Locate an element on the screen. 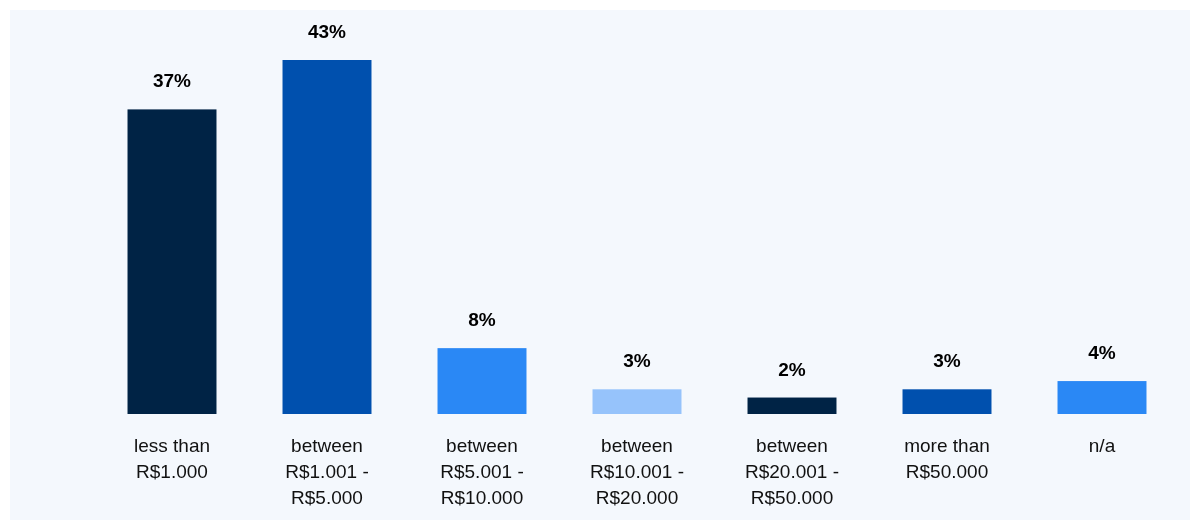 The image size is (1197, 520). data-label: 4% is located at coordinates (1102, 353).